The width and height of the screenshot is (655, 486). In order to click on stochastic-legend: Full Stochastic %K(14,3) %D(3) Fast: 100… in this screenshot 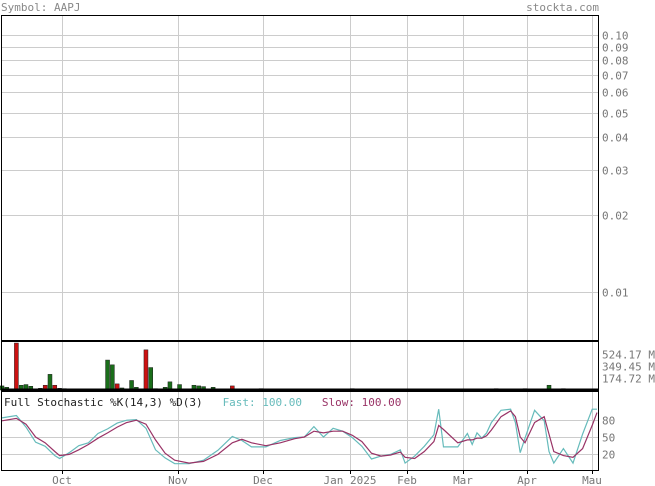, I will do `click(202, 402)`.